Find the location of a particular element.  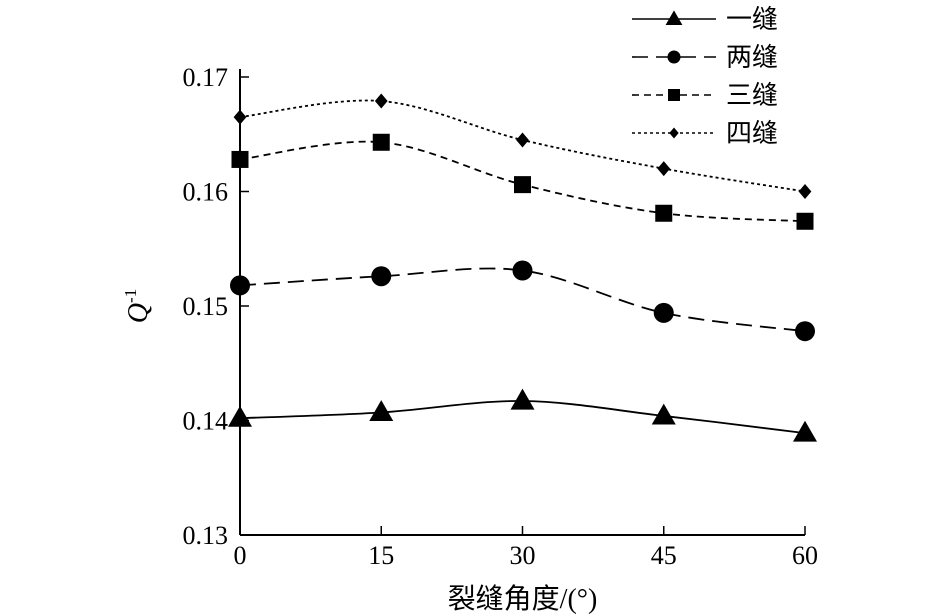

legend-label: 两缝 is located at coordinates (752, 57).